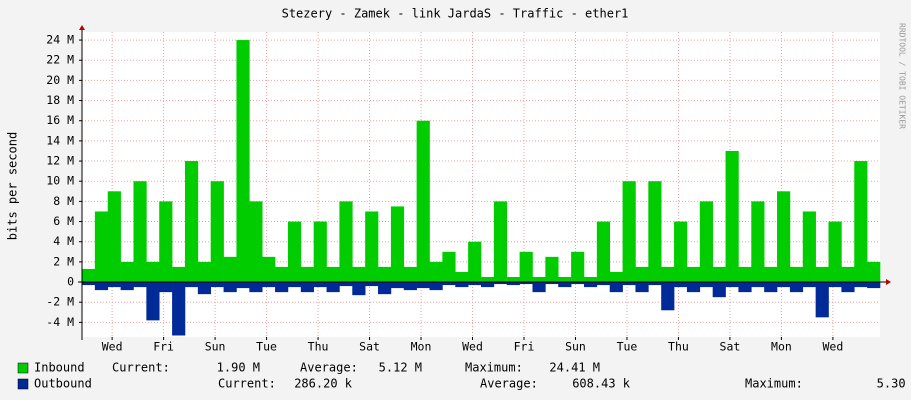 The width and height of the screenshot is (911, 400). What do you see at coordinates (601, 384) in the screenshot?
I see `legend-stat-value: 608.43 k` at bounding box center [601, 384].